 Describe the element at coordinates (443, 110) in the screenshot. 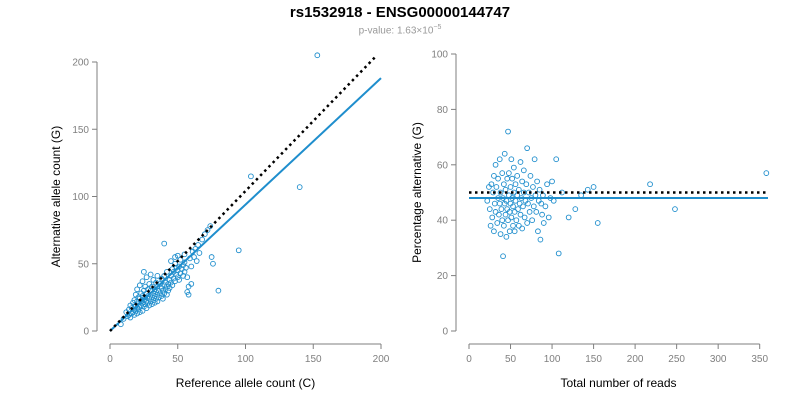

I see `right-y-tick-label: 80` at that location.